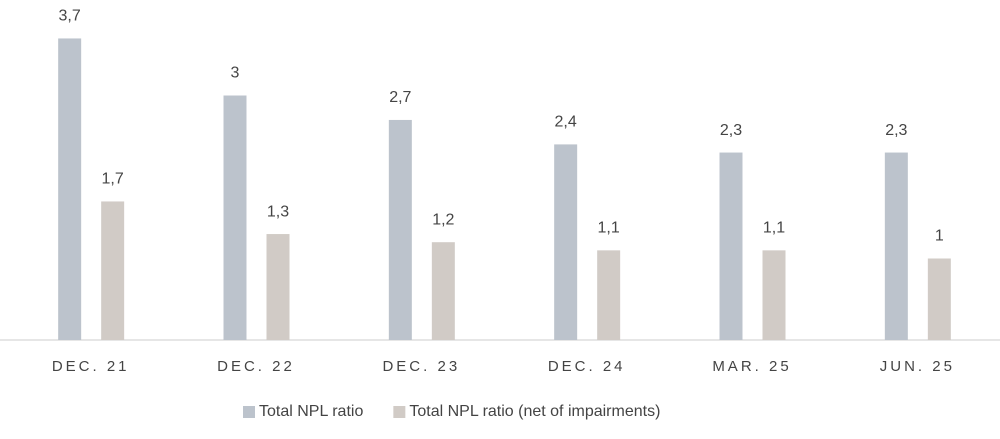 The height and width of the screenshot is (439, 1000). I want to click on x-tick-label: DEC. 24, so click(587, 366).